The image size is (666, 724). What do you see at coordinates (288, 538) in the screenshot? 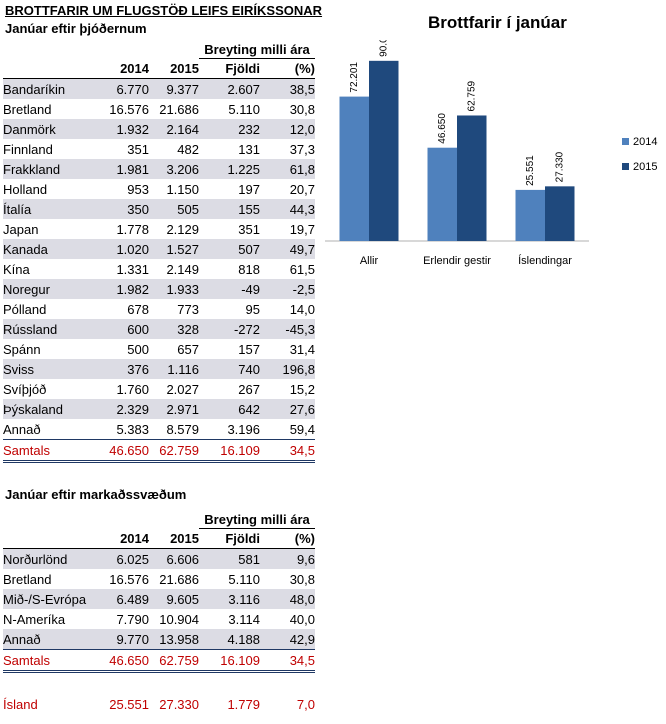
I see `percent-header: (%)` at bounding box center [288, 538].